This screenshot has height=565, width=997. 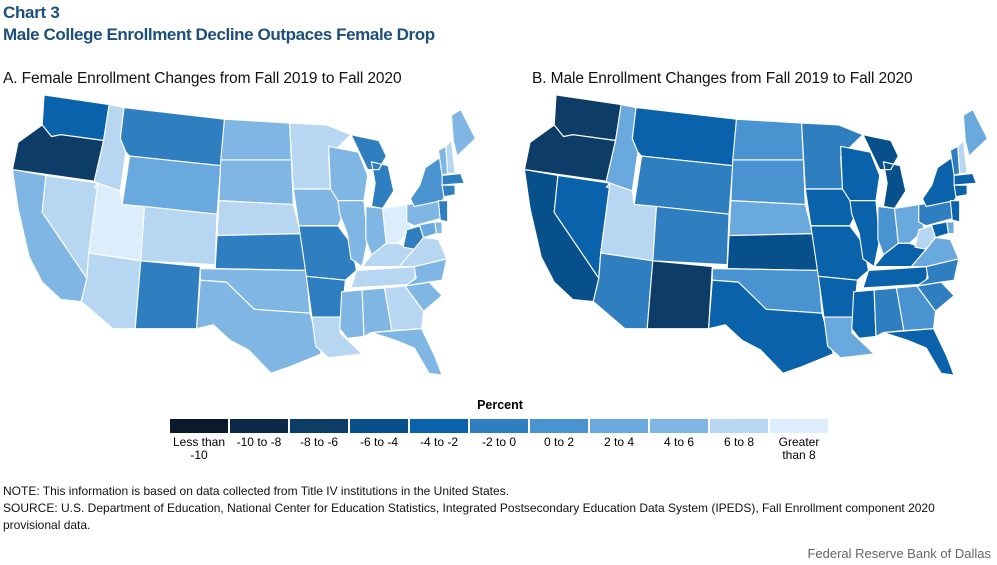 What do you see at coordinates (31, 12) in the screenshot?
I see `chart-number: Chart 3` at bounding box center [31, 12].